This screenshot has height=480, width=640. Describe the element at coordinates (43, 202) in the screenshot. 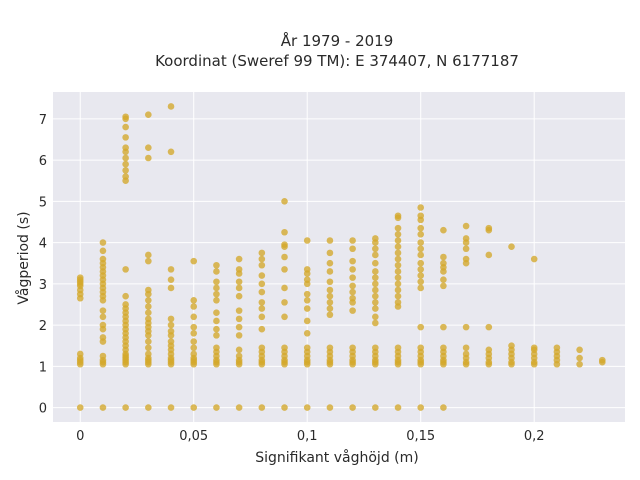

I see `y-tick-label: 5` at that location.